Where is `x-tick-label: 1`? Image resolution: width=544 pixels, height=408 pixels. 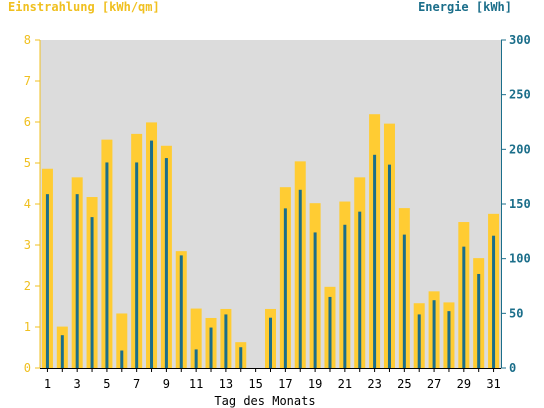
x-tick-label: 1 is located at coordinates (47, 384).